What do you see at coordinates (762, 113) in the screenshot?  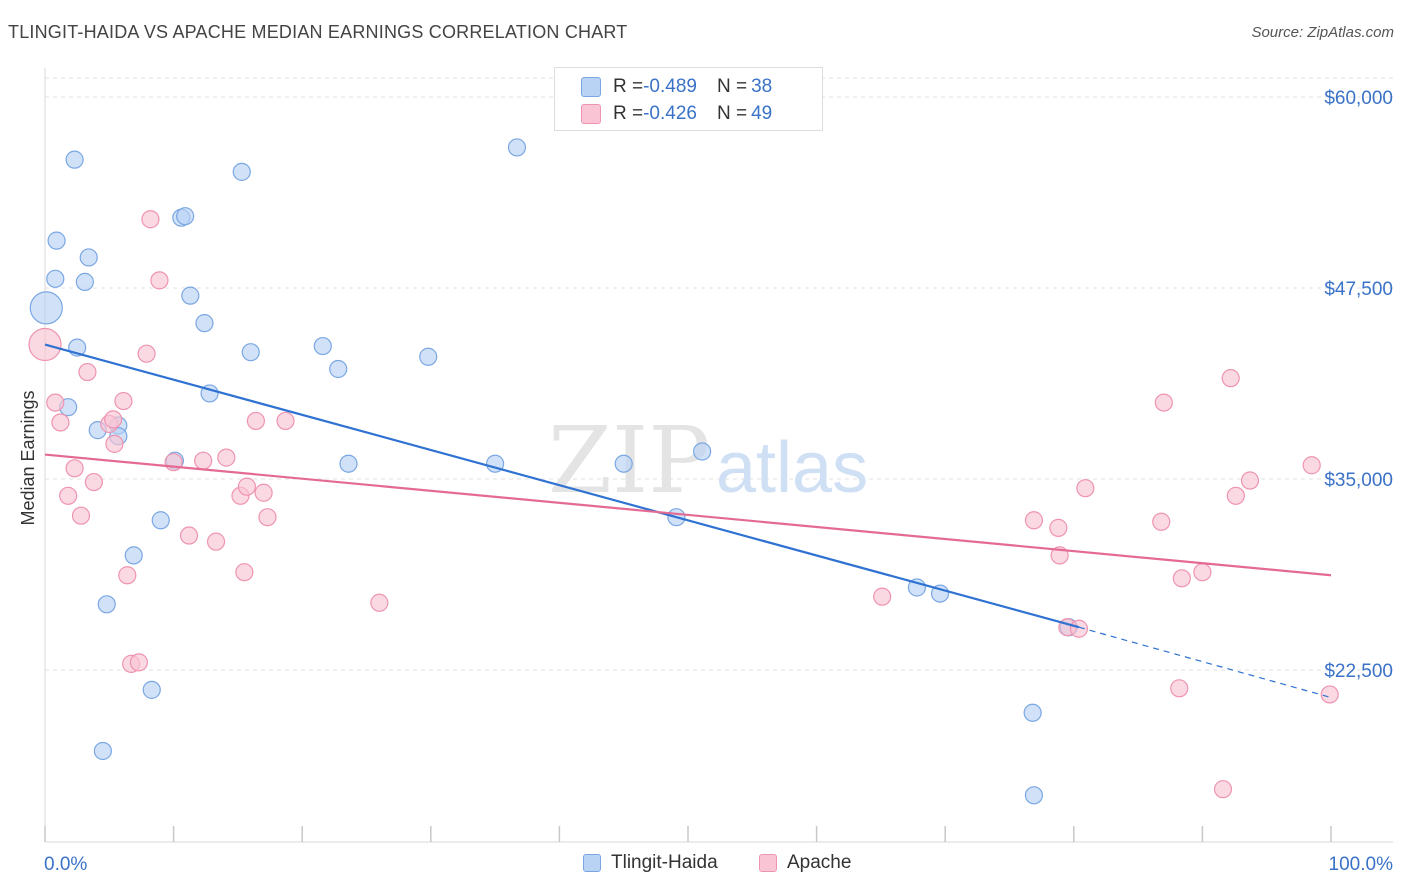 I see `n-value: 49` at bounding box center [762, 113].